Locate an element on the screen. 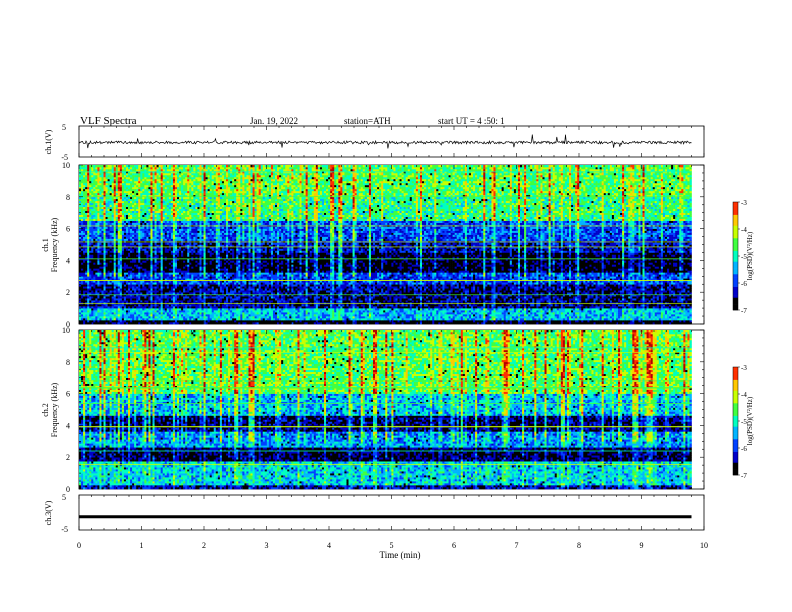 Image resolution: width=792 pixels, height=612 pixels. date-label: Jan. 19, 2022 is located at coordinates (274, 121).